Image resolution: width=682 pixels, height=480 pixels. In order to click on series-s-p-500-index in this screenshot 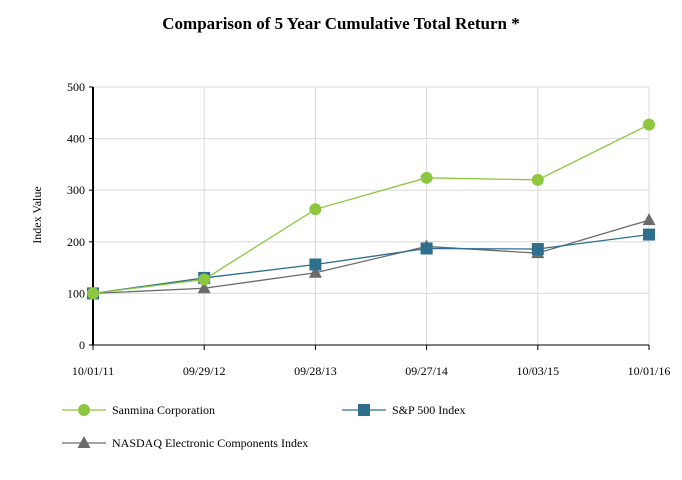, I will do `click(371, 264)`.